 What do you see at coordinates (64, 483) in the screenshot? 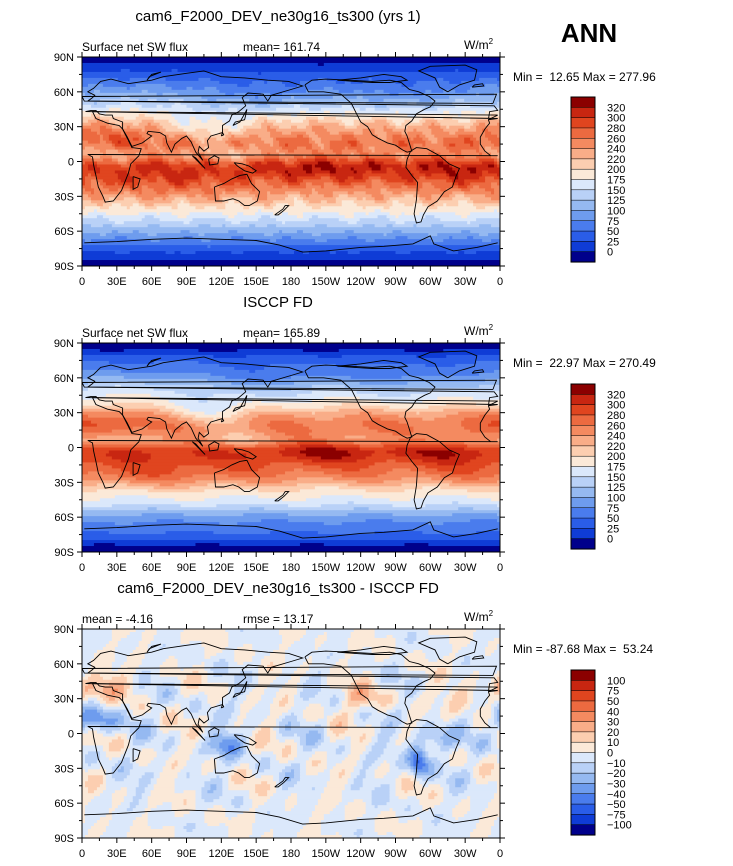
I see `y-tick-label: 30S` at bounding box center [64, 483].